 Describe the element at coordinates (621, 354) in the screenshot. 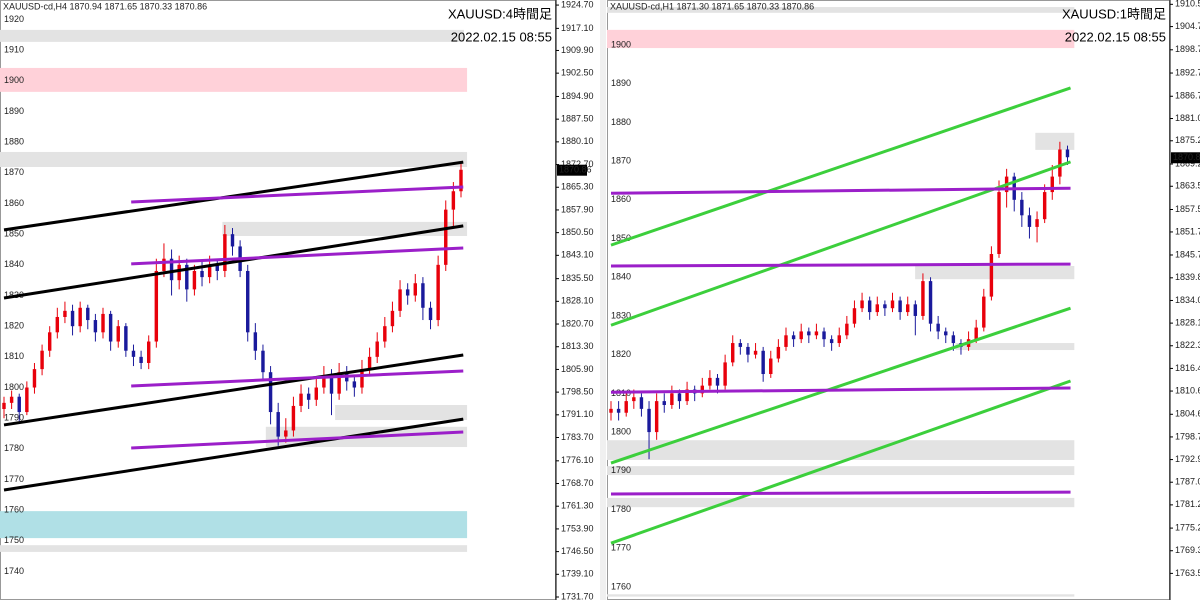

I see `level-label: 1820` at that location.